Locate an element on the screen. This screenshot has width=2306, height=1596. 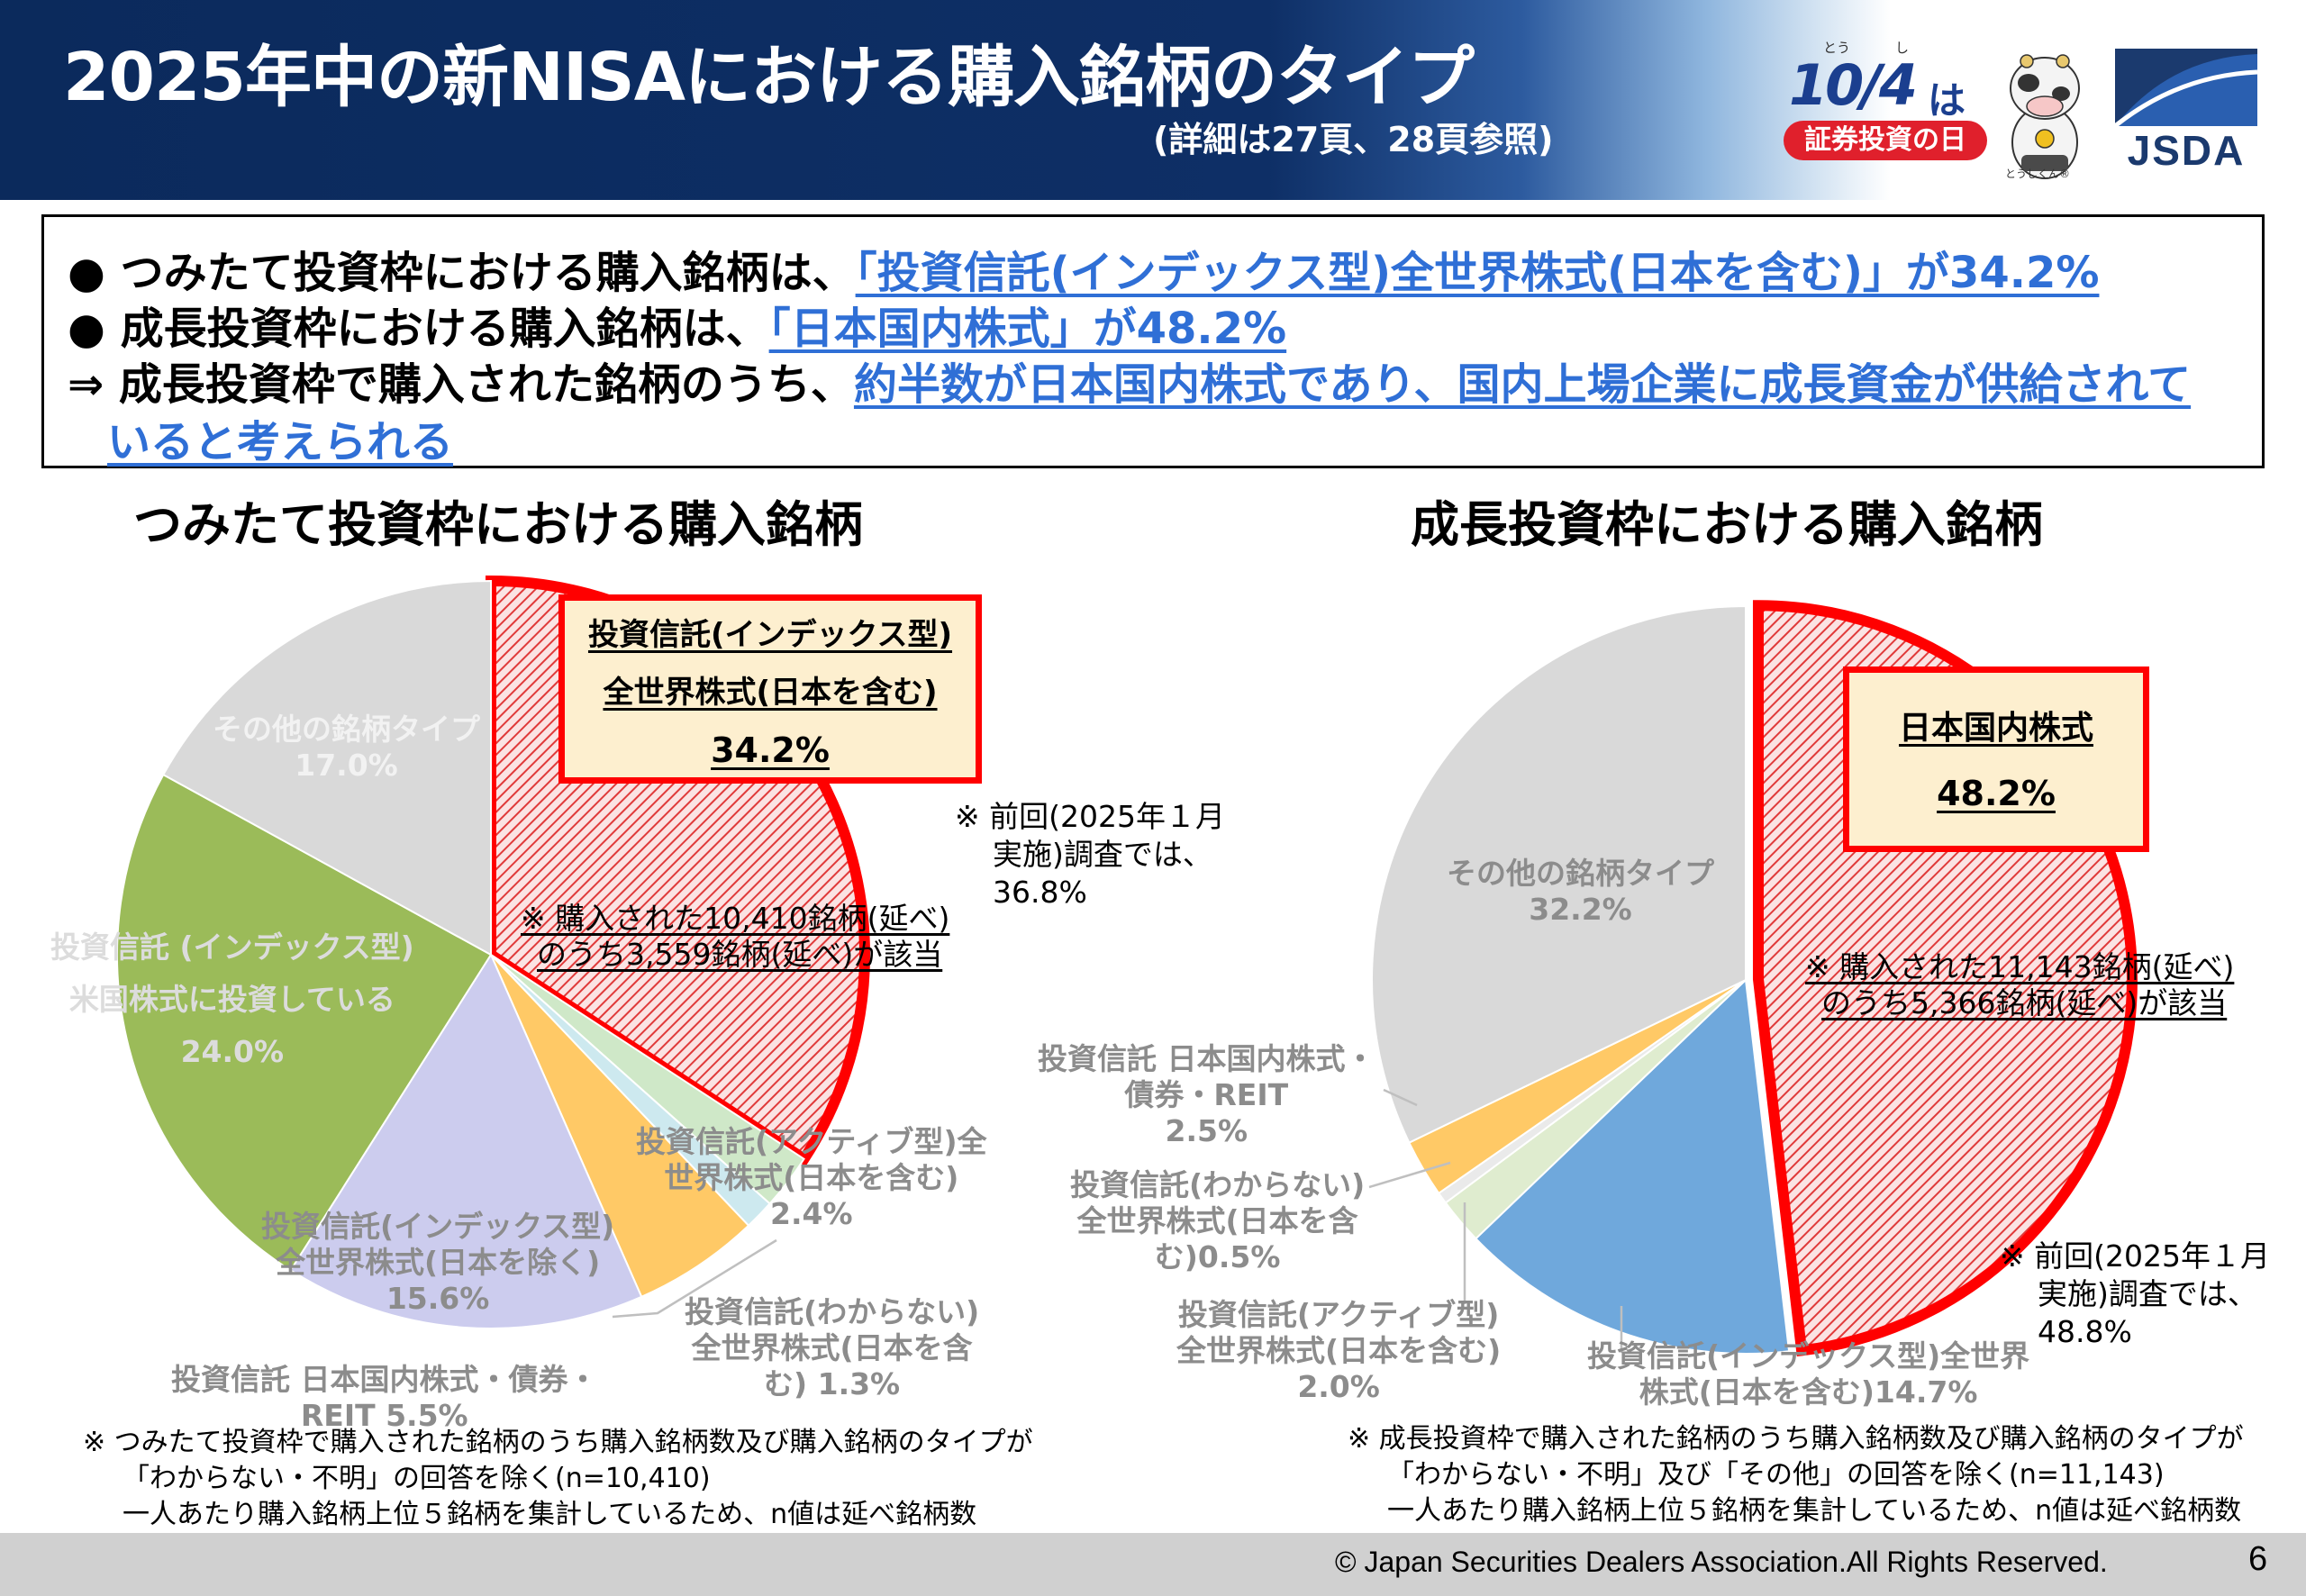
label-right-other-name: その他の銘柄タイプ is located at coordinates (1580, 874).